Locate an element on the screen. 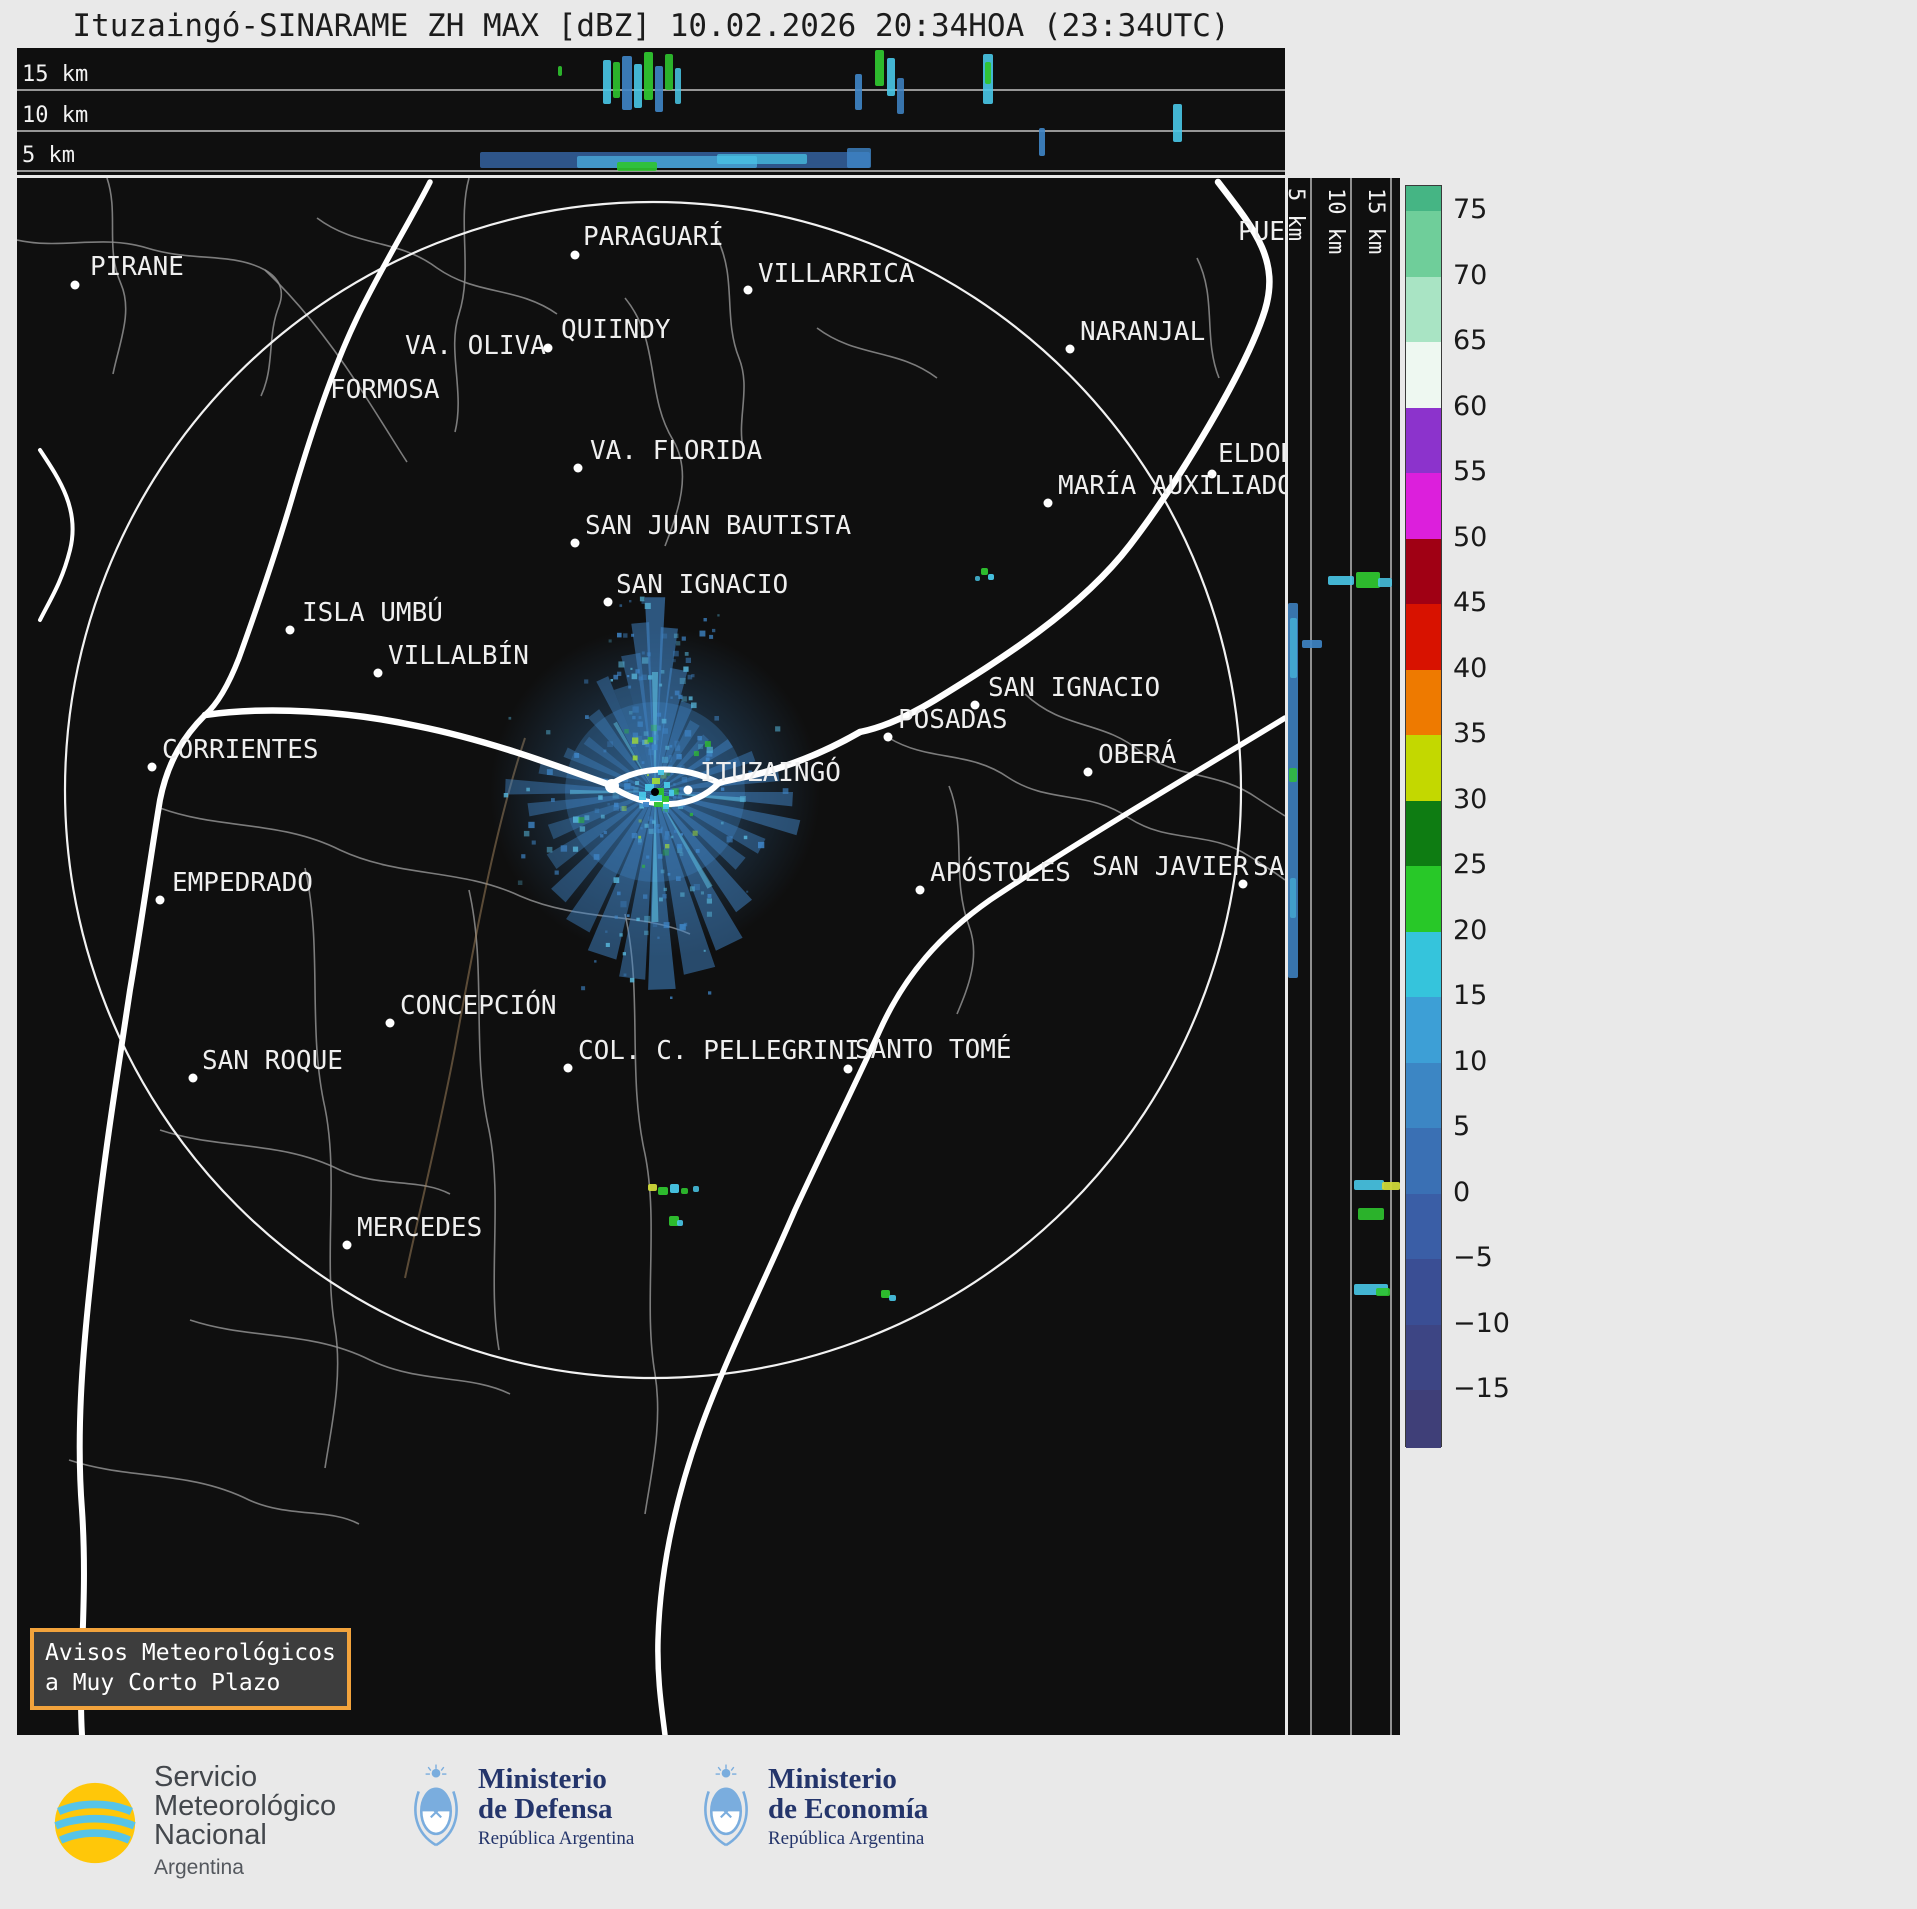  colorbar-tick-label: 60 is located at coordinates (1470, 406).